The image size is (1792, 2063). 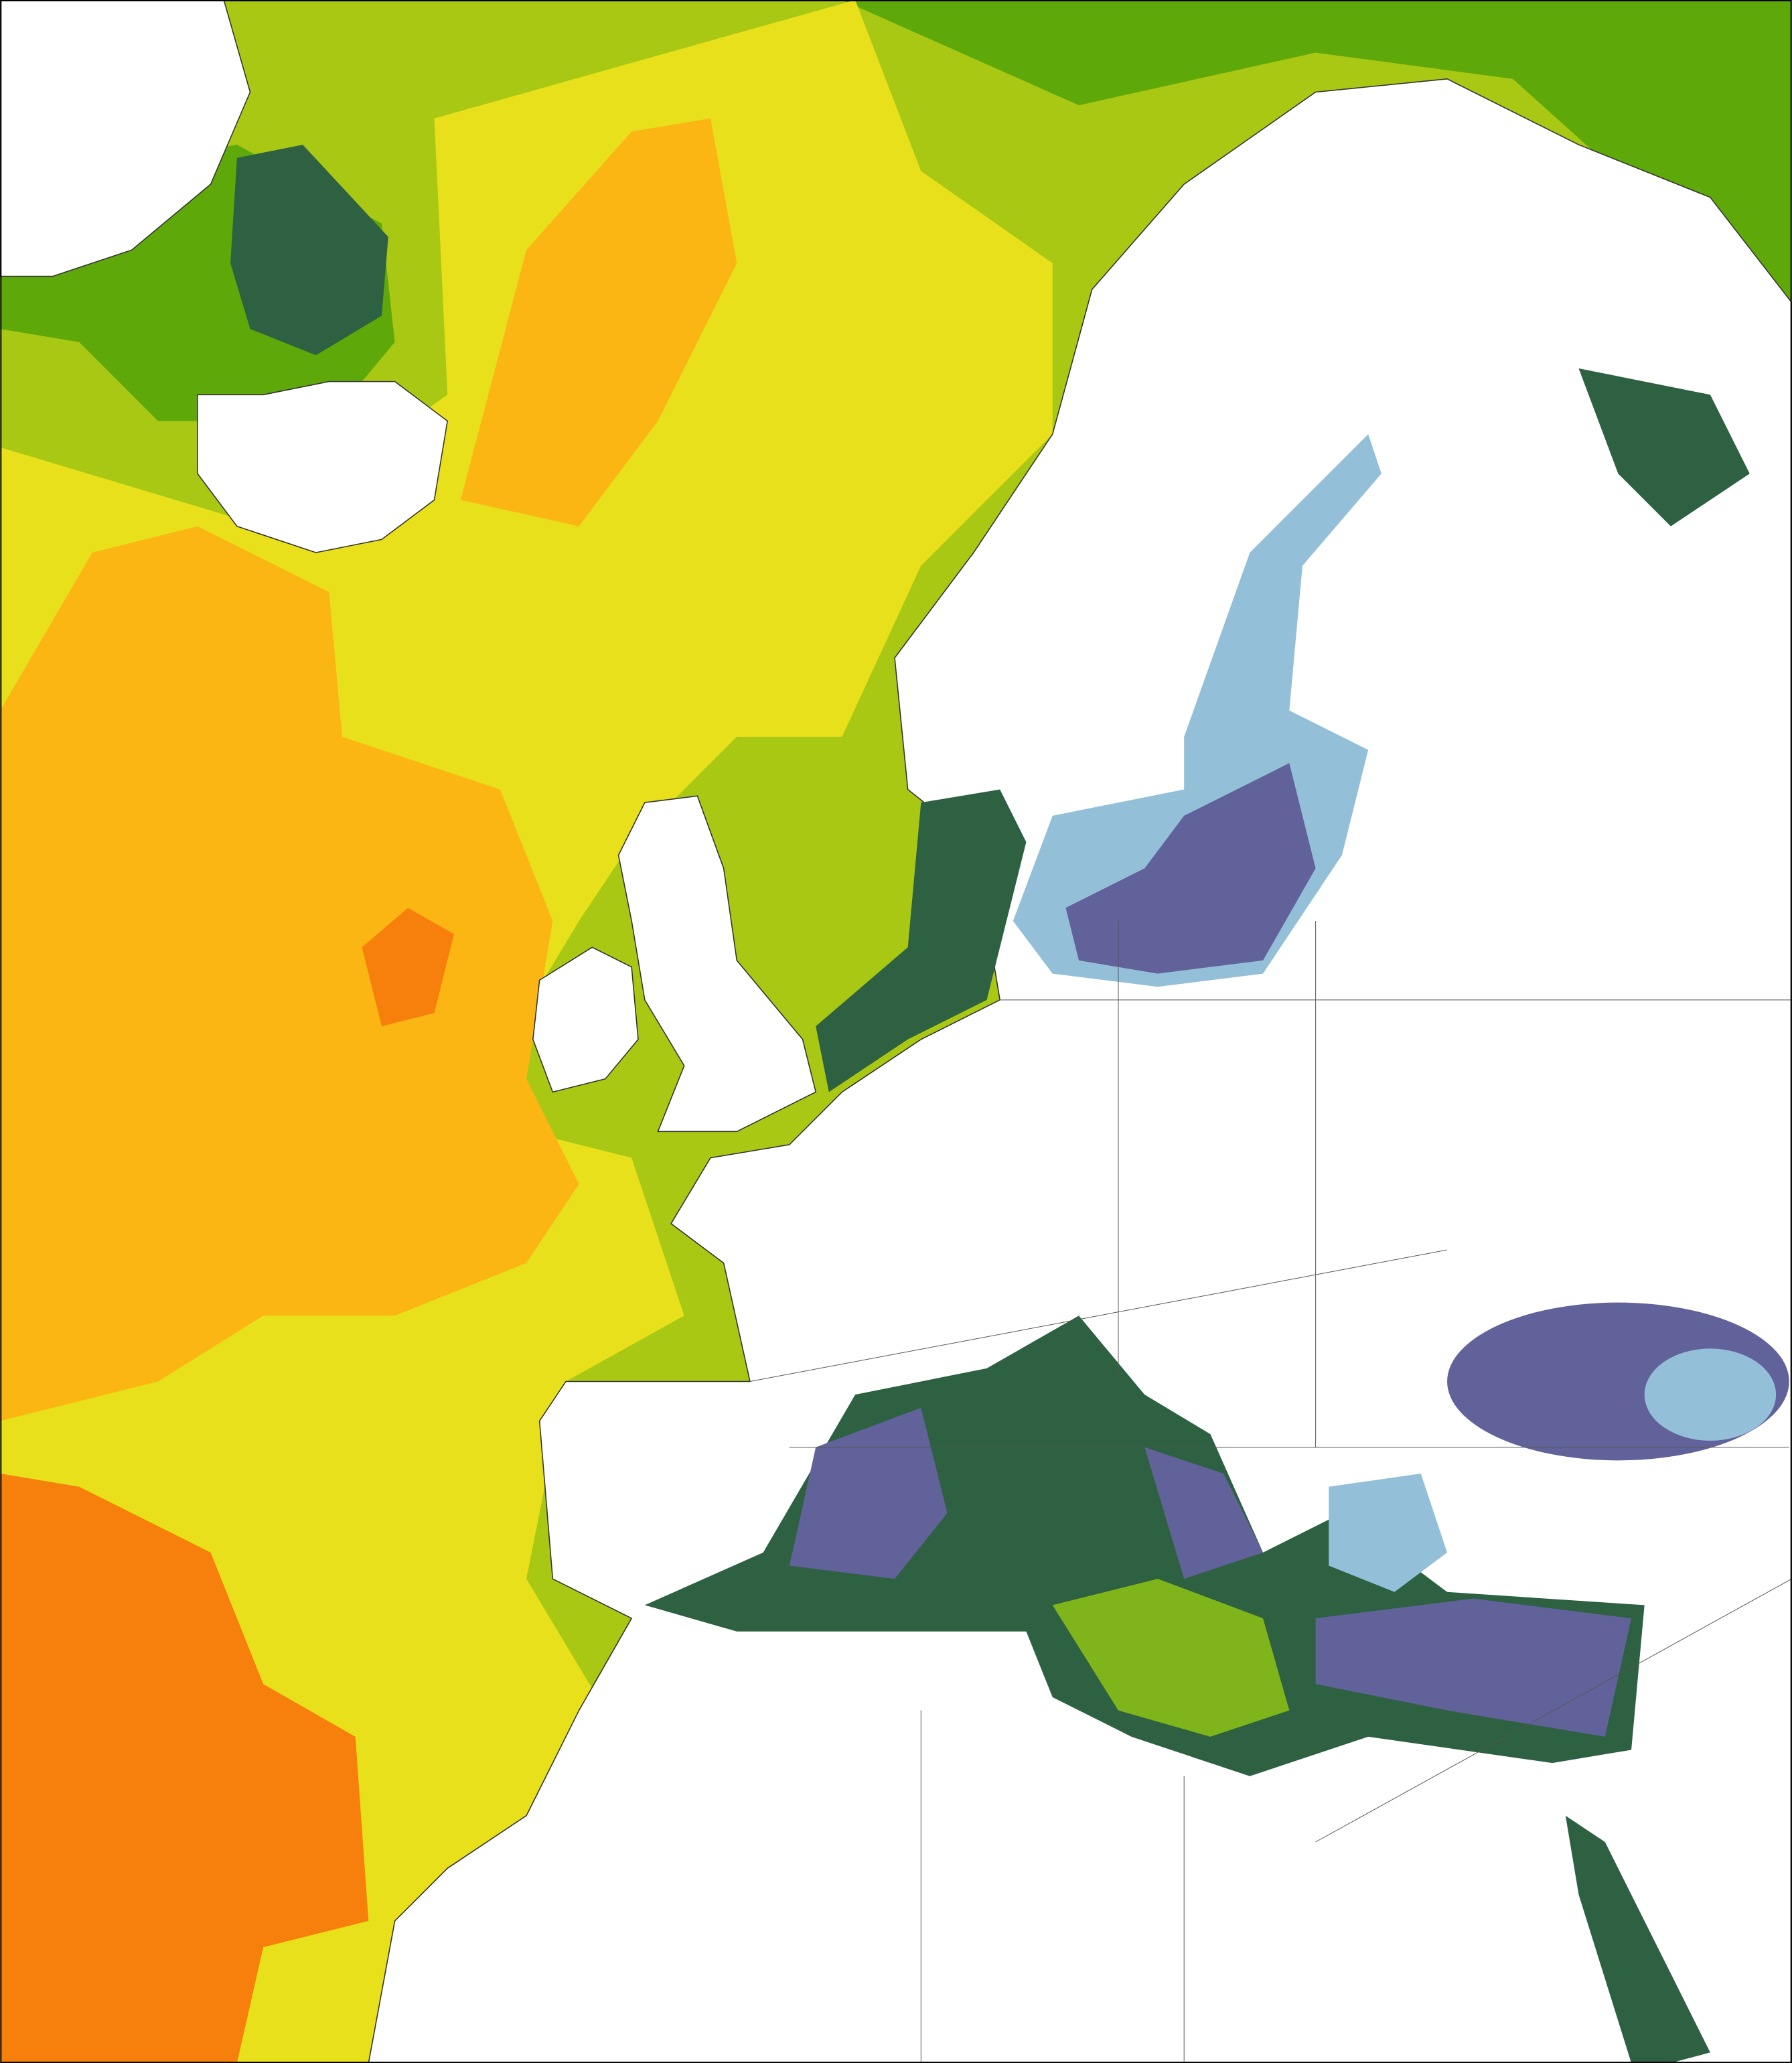 I want to click on baltic-south, so click(x=1190, y=868).